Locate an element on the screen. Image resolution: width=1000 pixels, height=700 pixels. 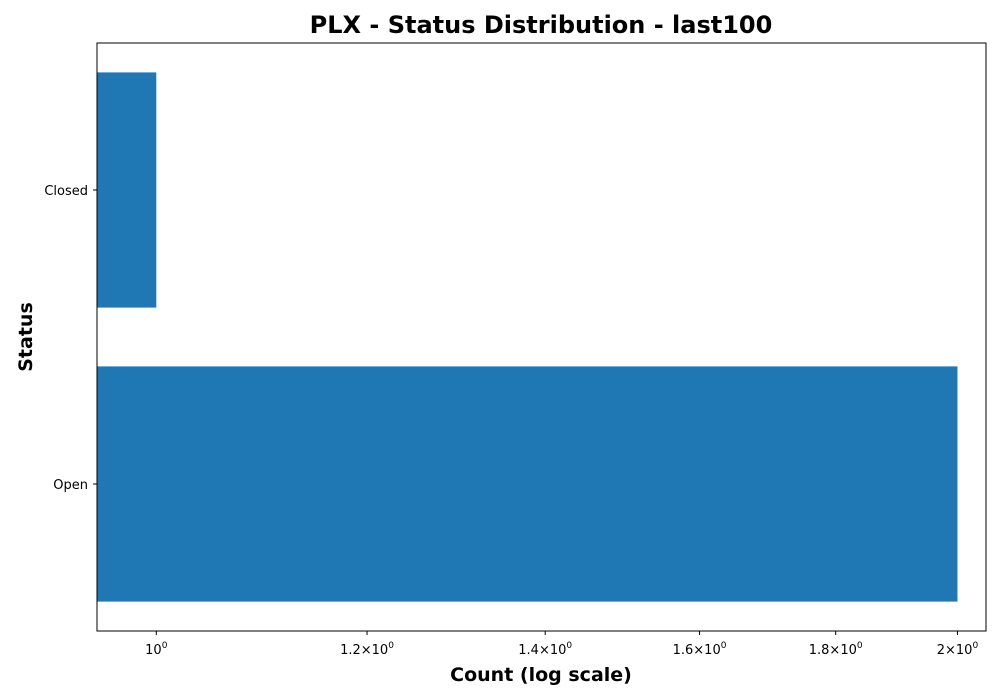
x-ticks-group: 100 1.2×100 1.4×100 1.6×100 1.8×100 2×100 is located at coordinates (561, 644).